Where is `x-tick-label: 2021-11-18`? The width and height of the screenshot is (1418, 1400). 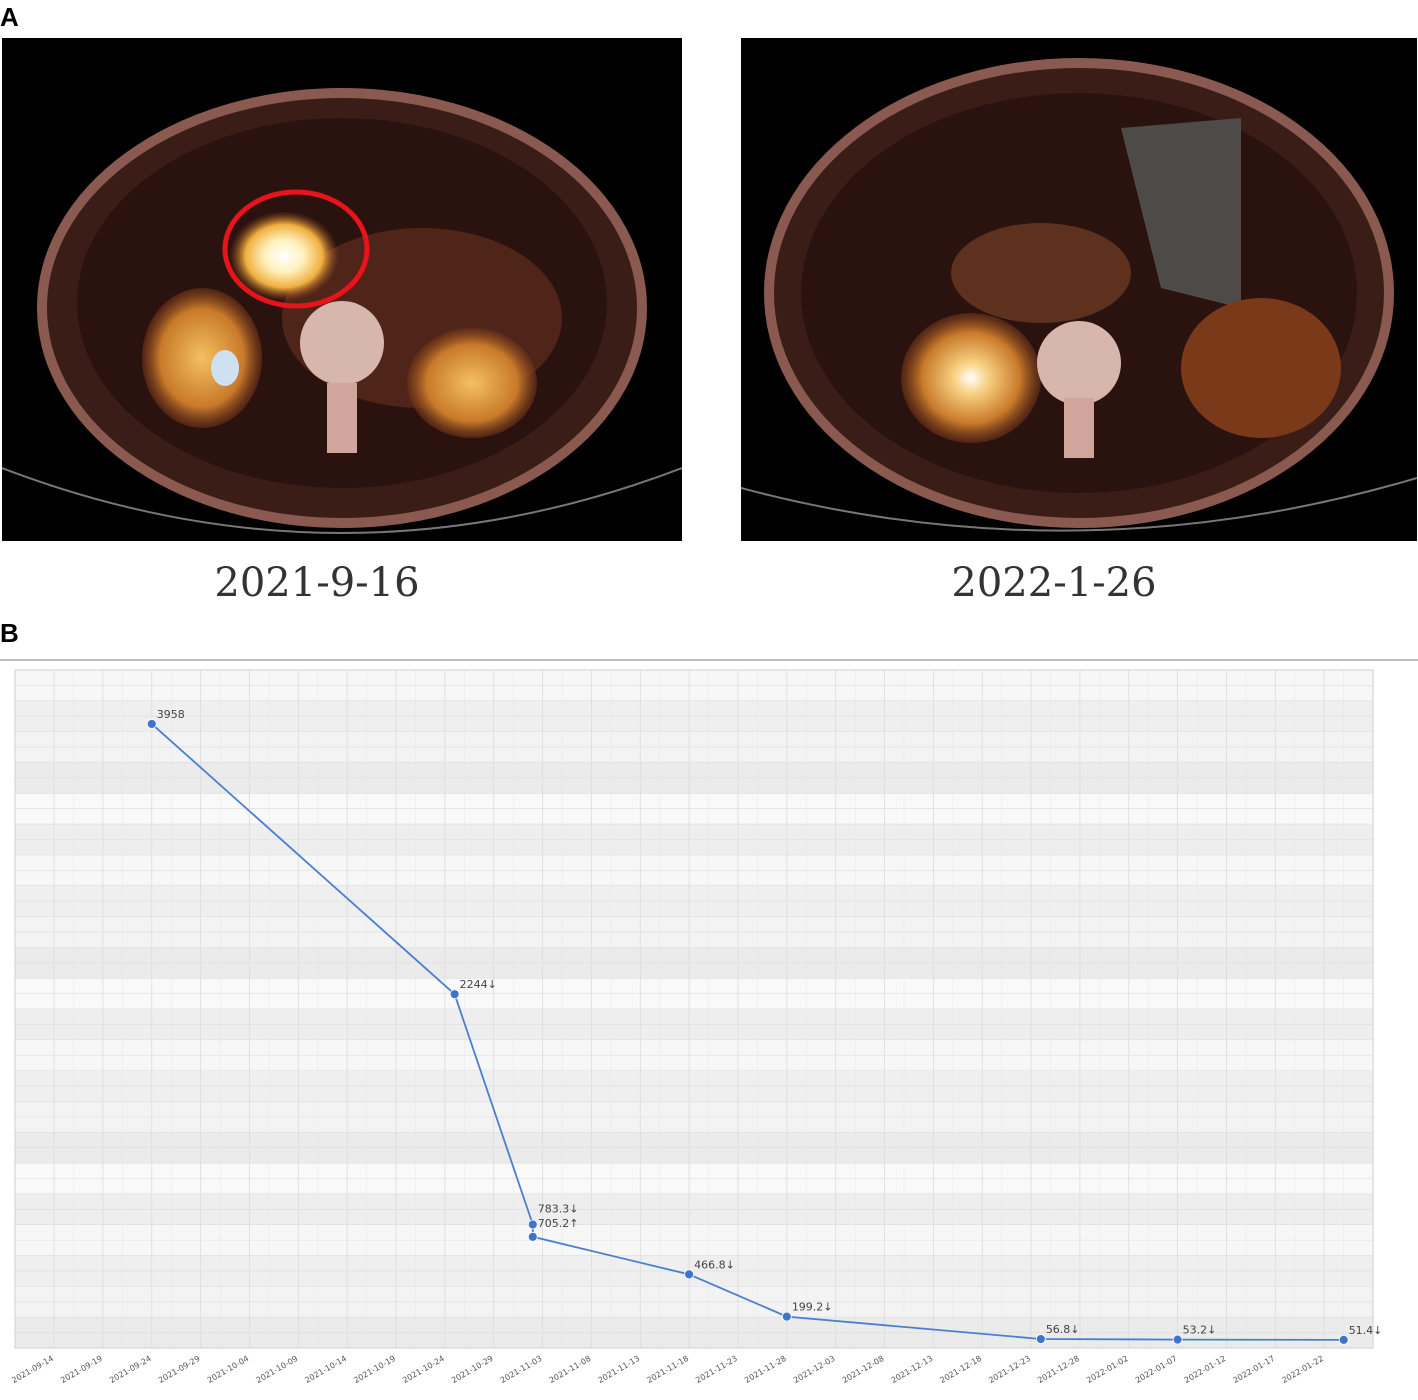
x-tick-label: 2021-11-18 is located at coordinates (667, 1369).